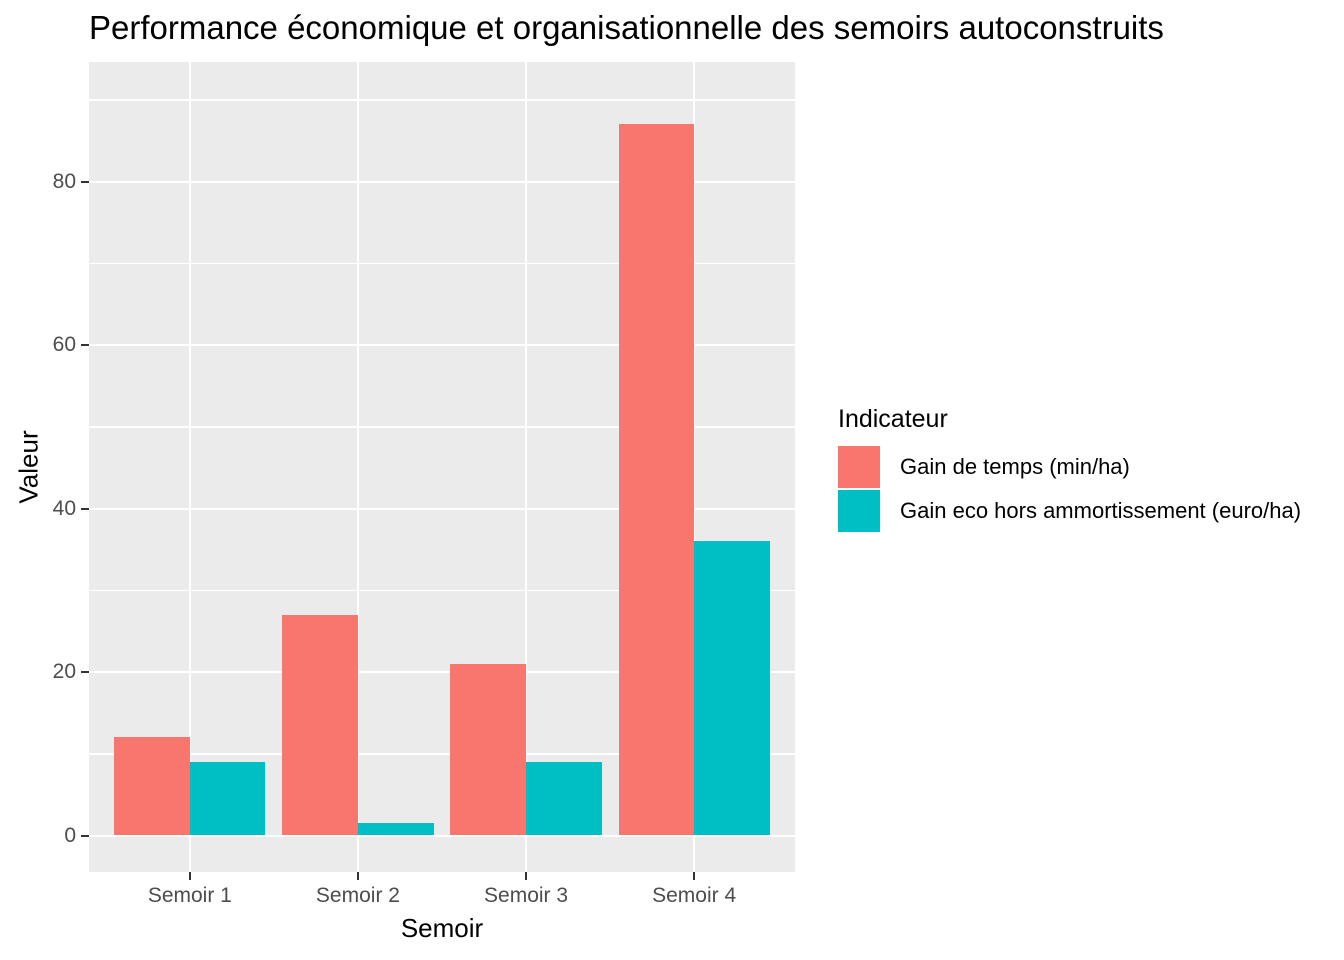 This screenshot has width=1344, height=960. Describe the element at coordinates (442, 835) in the screenshot. I see `gridline-major-y0` at that location.